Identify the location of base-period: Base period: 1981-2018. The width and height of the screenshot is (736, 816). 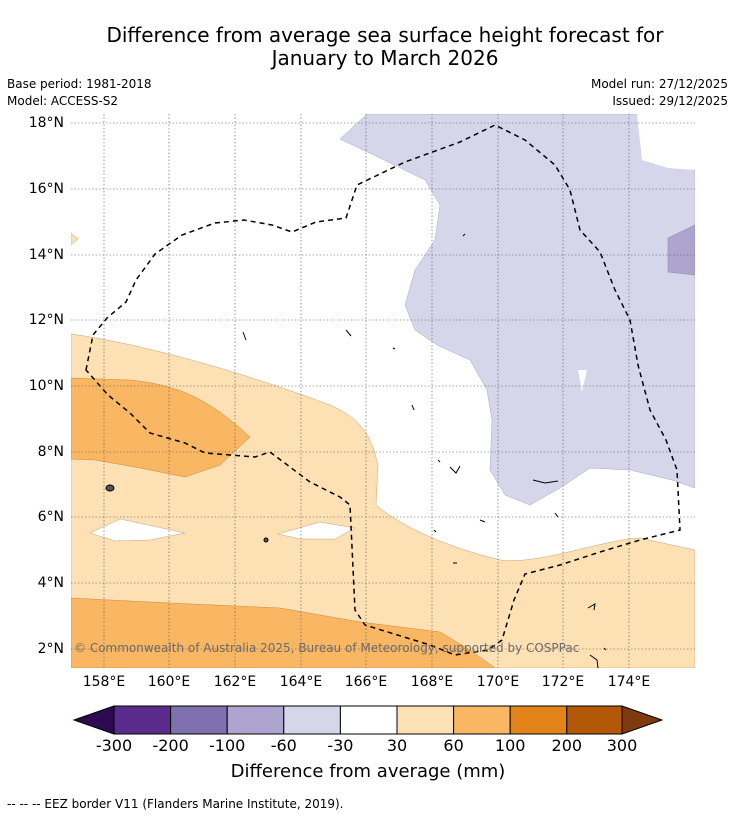
(79, 84).